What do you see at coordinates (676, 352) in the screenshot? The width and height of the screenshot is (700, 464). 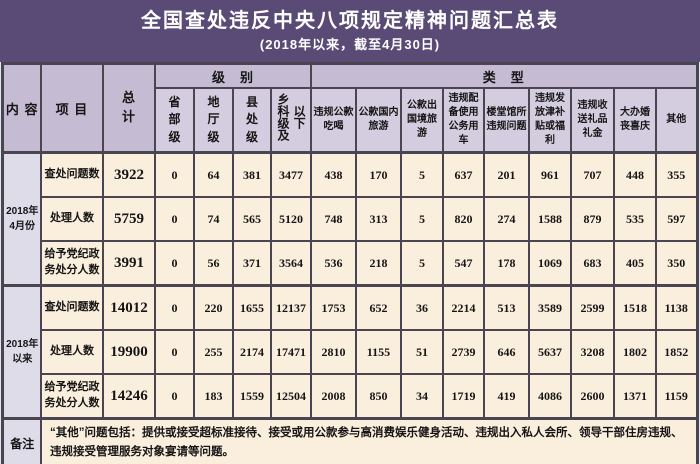 I see `value-cell: 1852` at bounding box center [676, 352].